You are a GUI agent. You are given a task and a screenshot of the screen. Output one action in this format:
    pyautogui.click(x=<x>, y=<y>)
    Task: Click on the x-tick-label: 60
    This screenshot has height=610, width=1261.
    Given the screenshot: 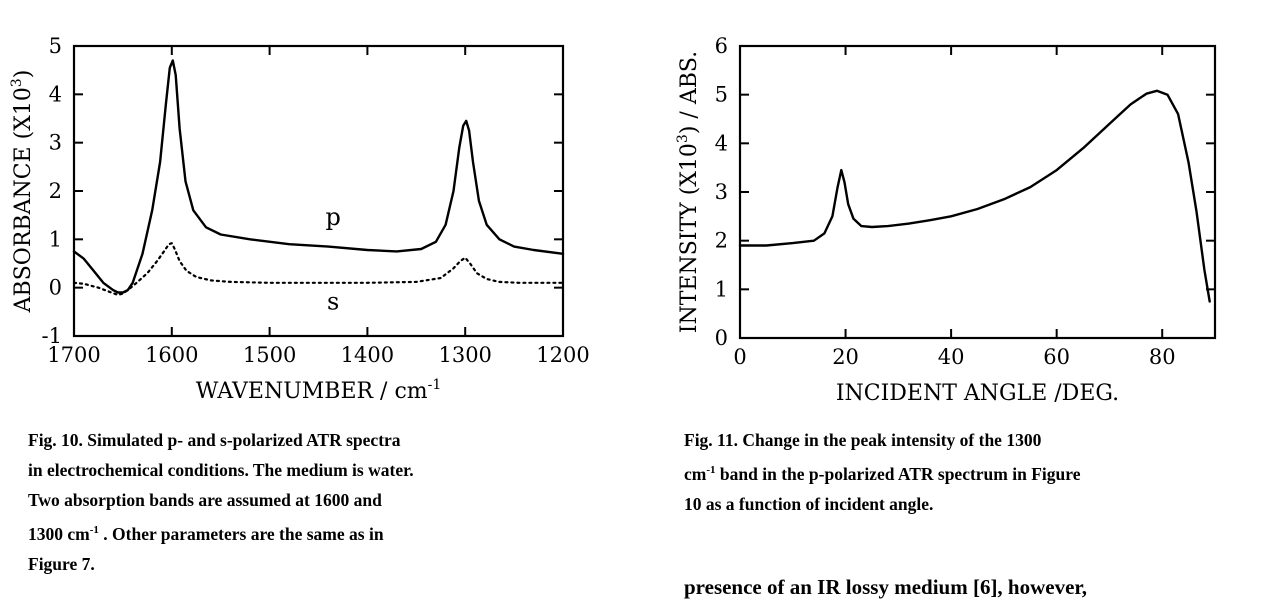 What is the action you would take?
    pyautogui.click(x=1056, y=357)
    